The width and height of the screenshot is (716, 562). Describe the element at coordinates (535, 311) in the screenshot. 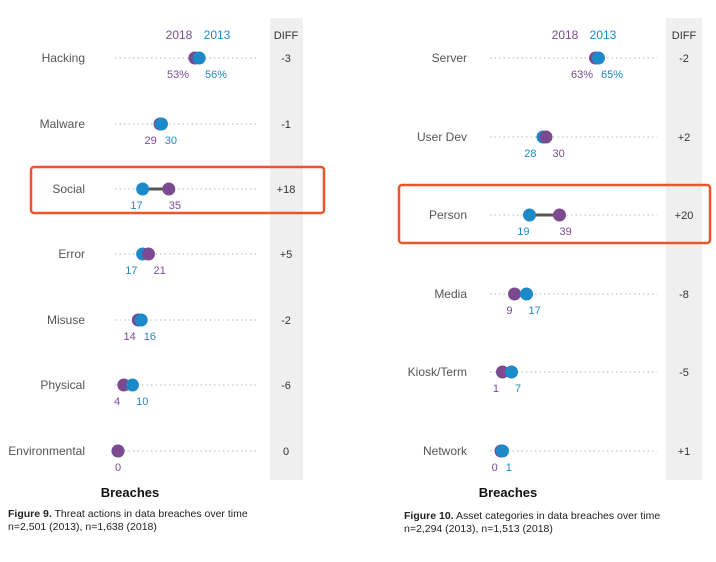

I see `fig10-value-label-2013: 17` at that location.